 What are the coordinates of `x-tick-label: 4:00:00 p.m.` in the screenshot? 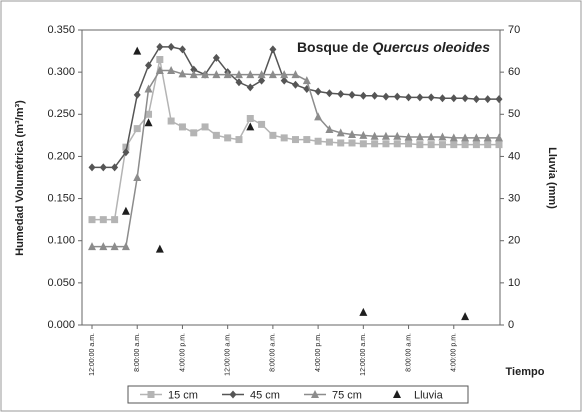 It's located at (454, 352).